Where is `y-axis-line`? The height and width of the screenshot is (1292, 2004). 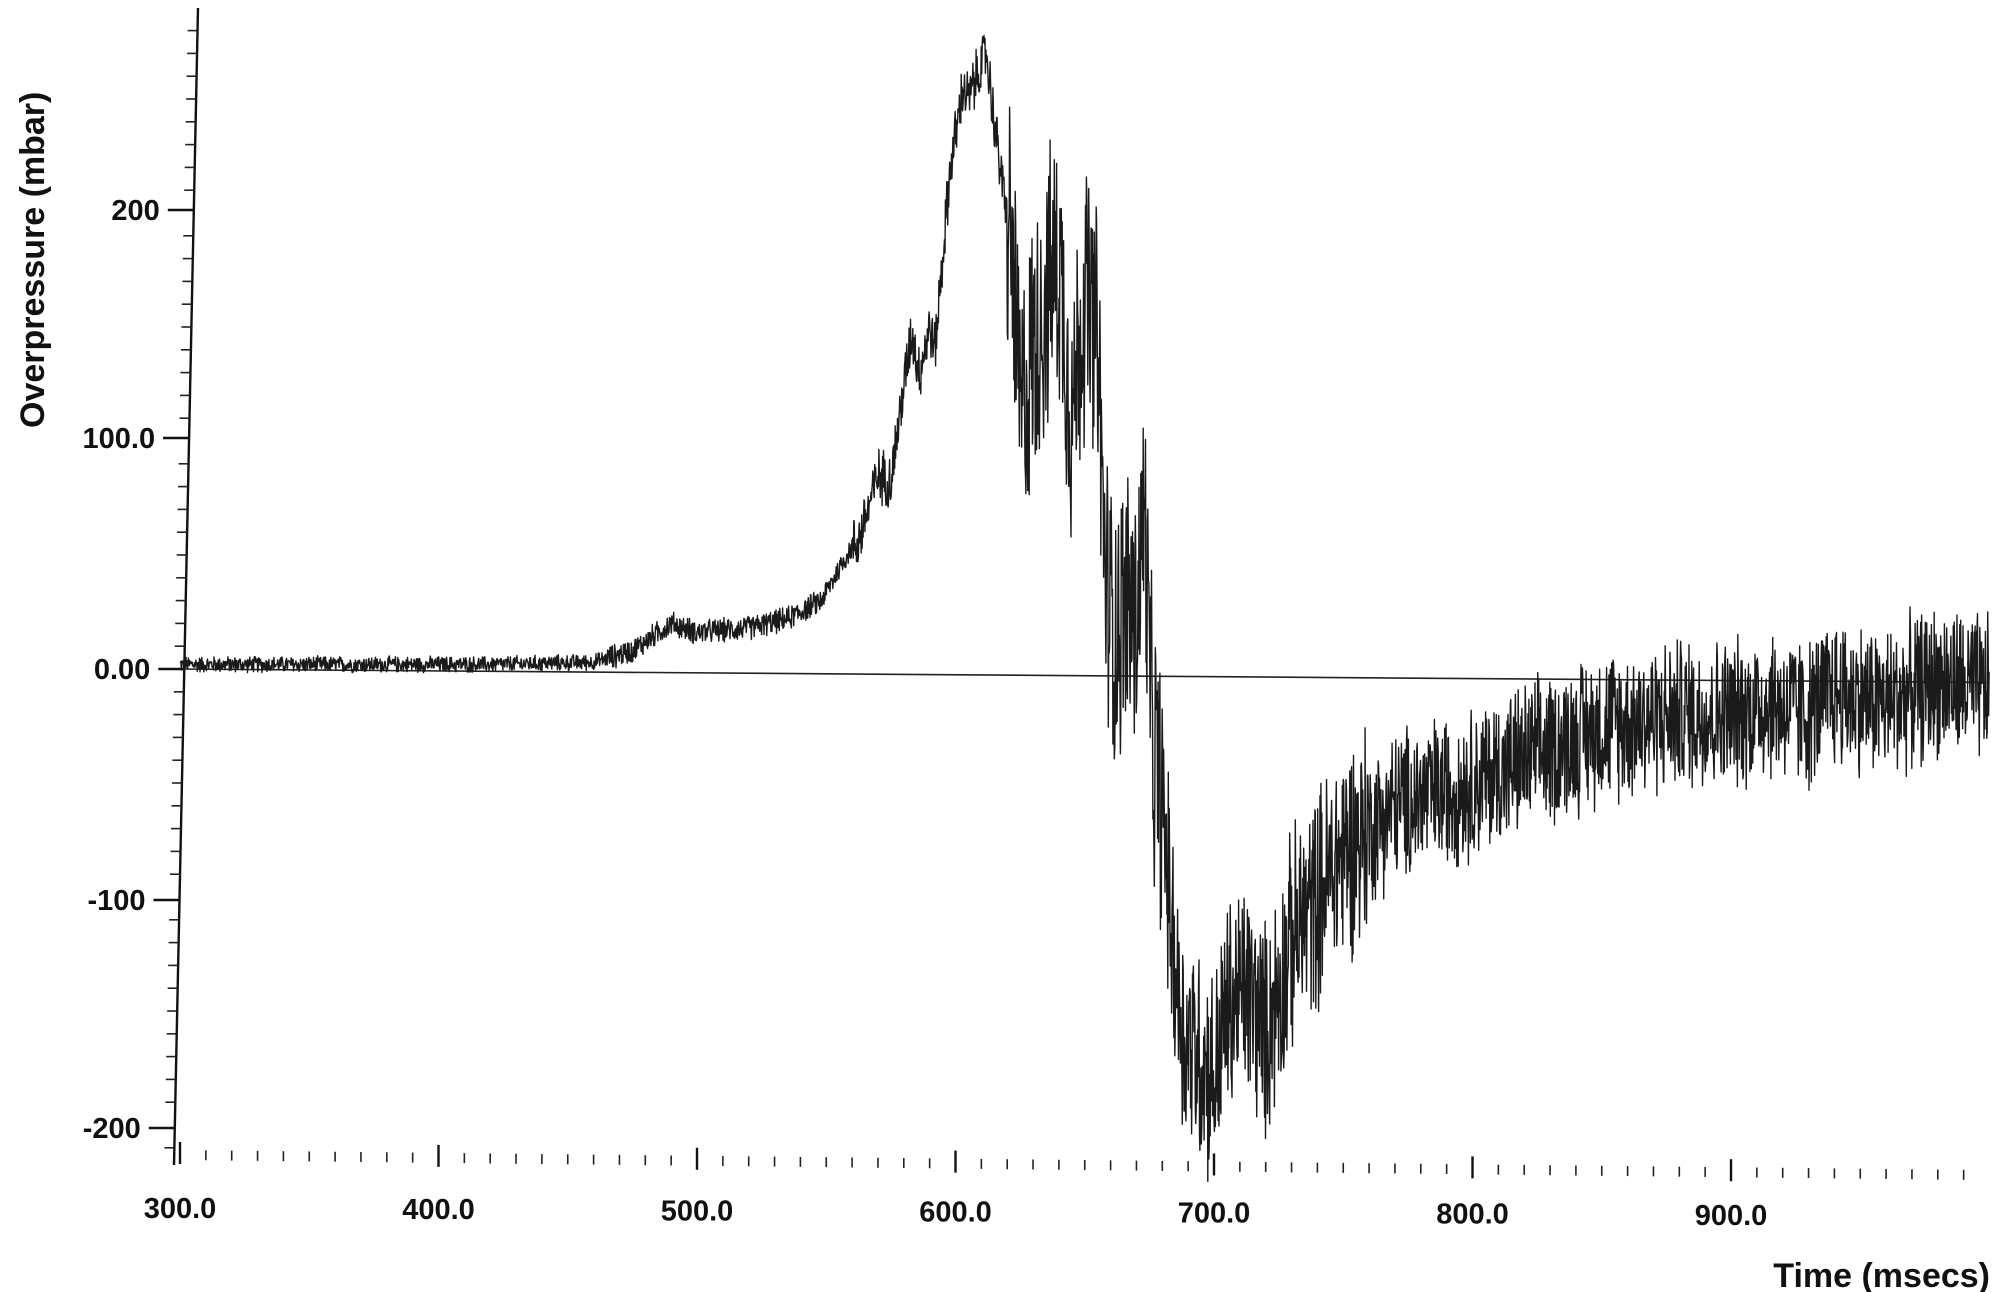 y-axis-line is located at coordinates (186, 586).